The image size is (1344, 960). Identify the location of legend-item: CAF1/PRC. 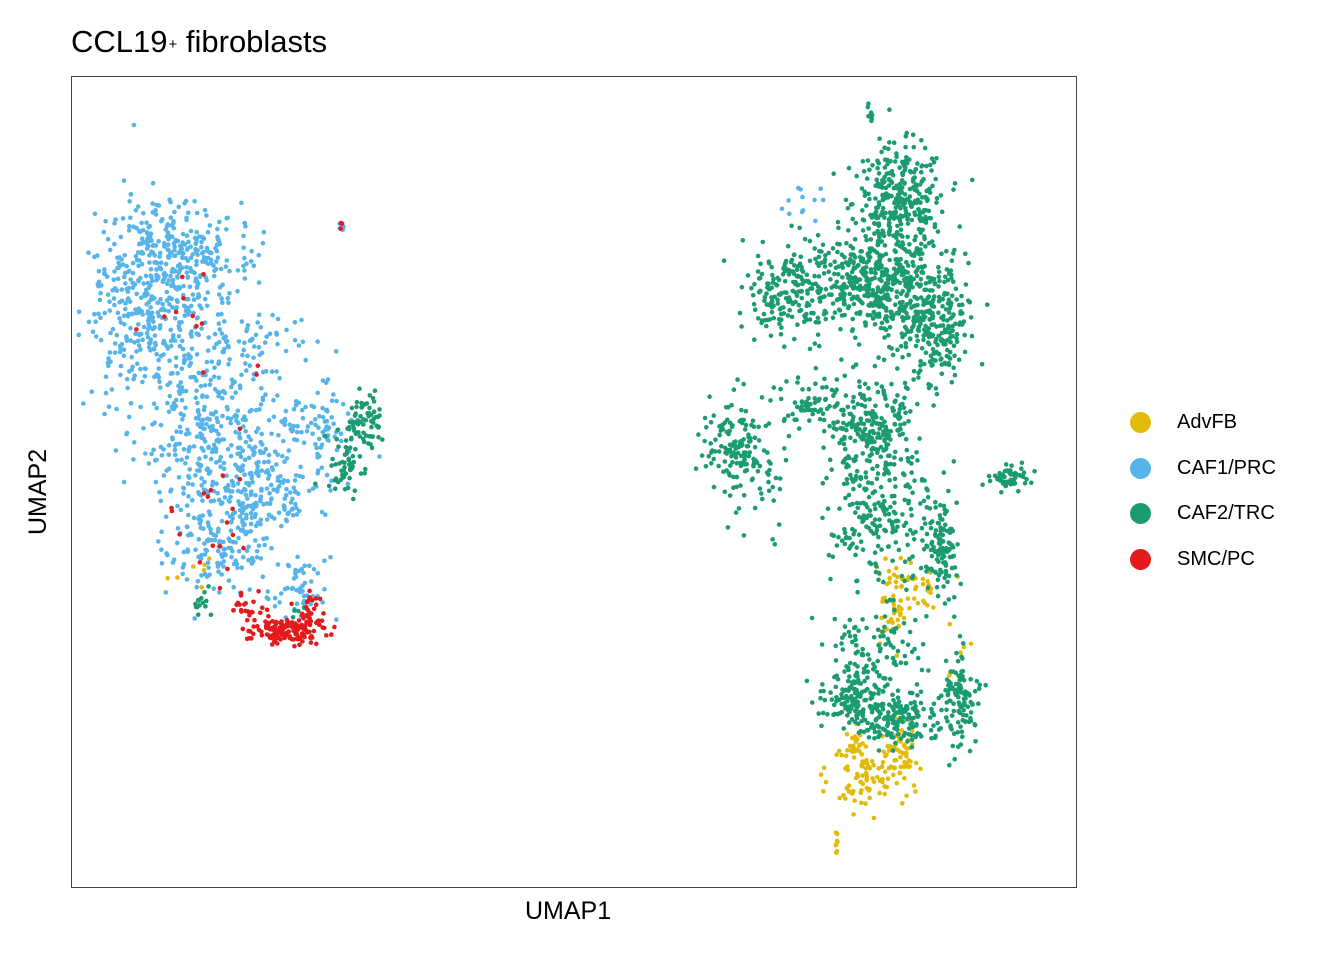
(1203, 469).